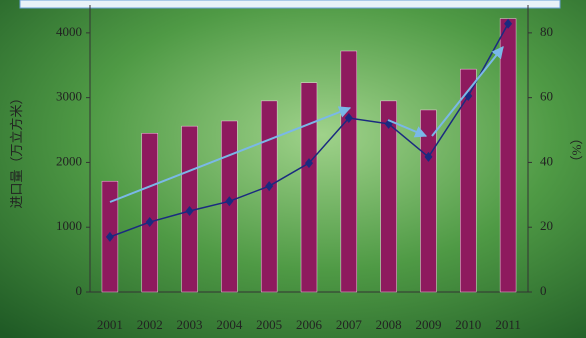 Image resolution: width=586 pixels, height=338 pixels. I want to click on y-tick-label: 2000, so click(69, 160).